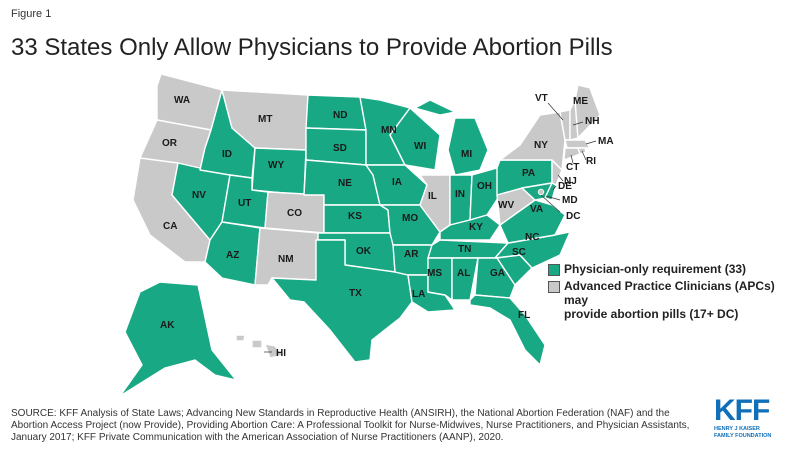 This screenshot has height=450, width=800. What do you see at coordinates (170, 143) in the screenshot?
I see `label-or: OR` at bounding box center [170, 143].